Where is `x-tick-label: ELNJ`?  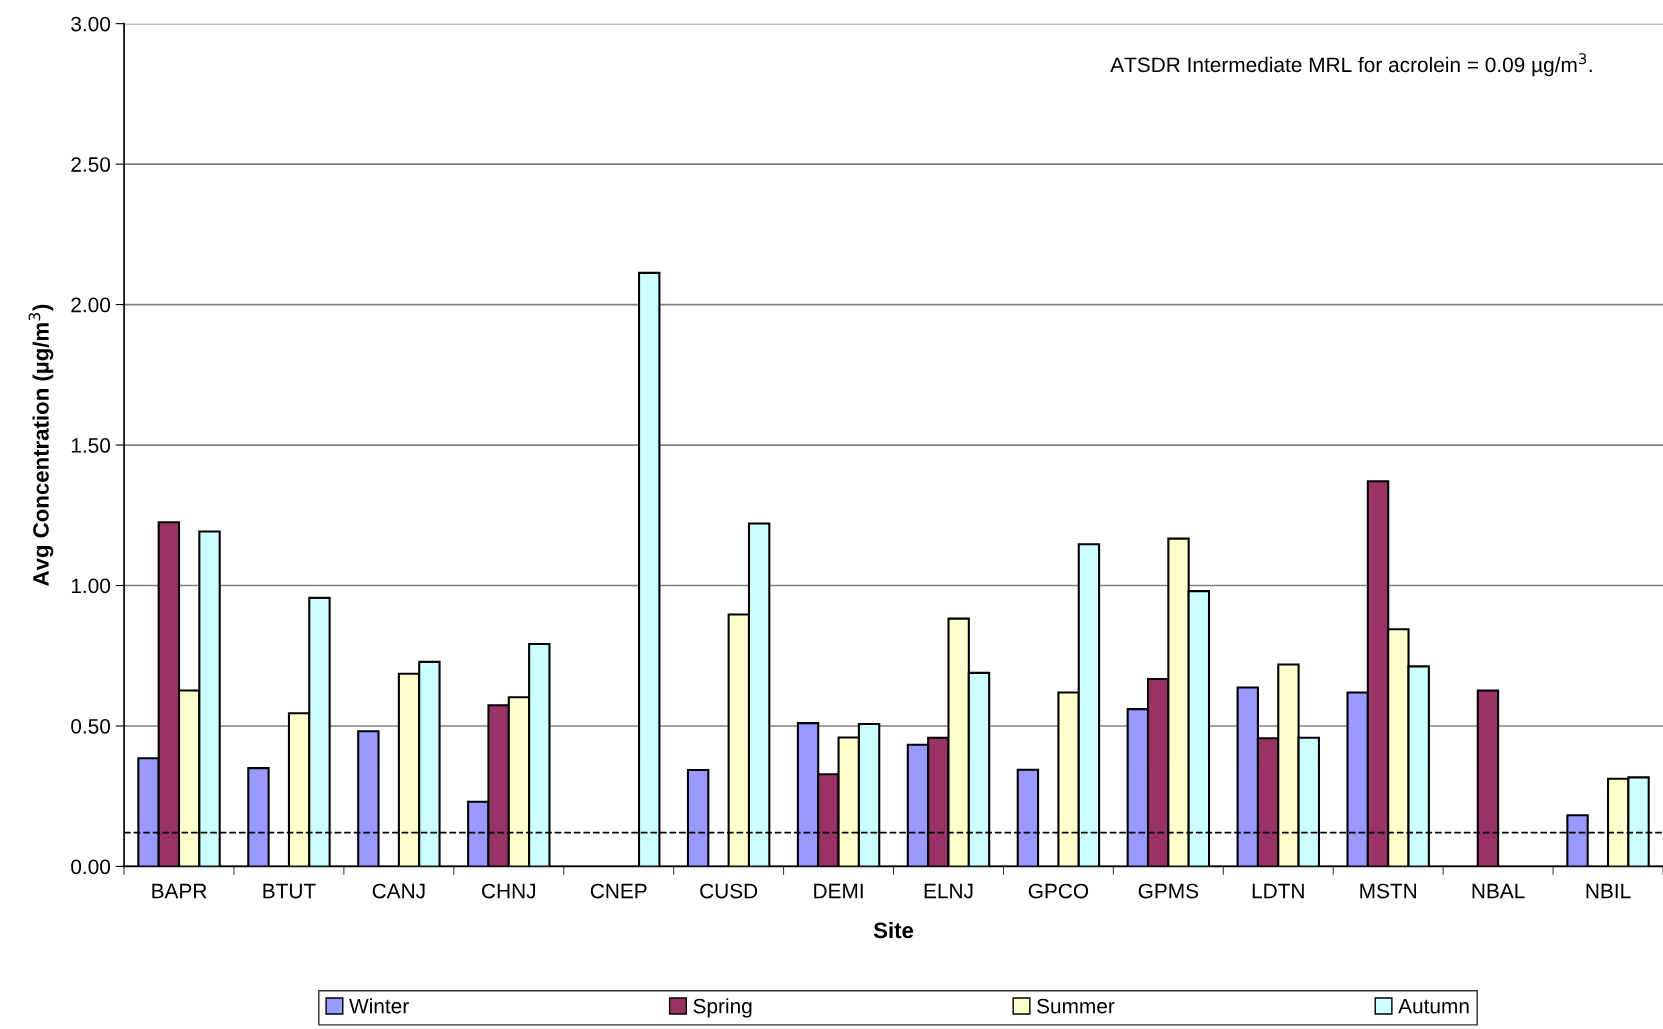 x-tick-label: ELNJ is located at coordinates (948, 891).